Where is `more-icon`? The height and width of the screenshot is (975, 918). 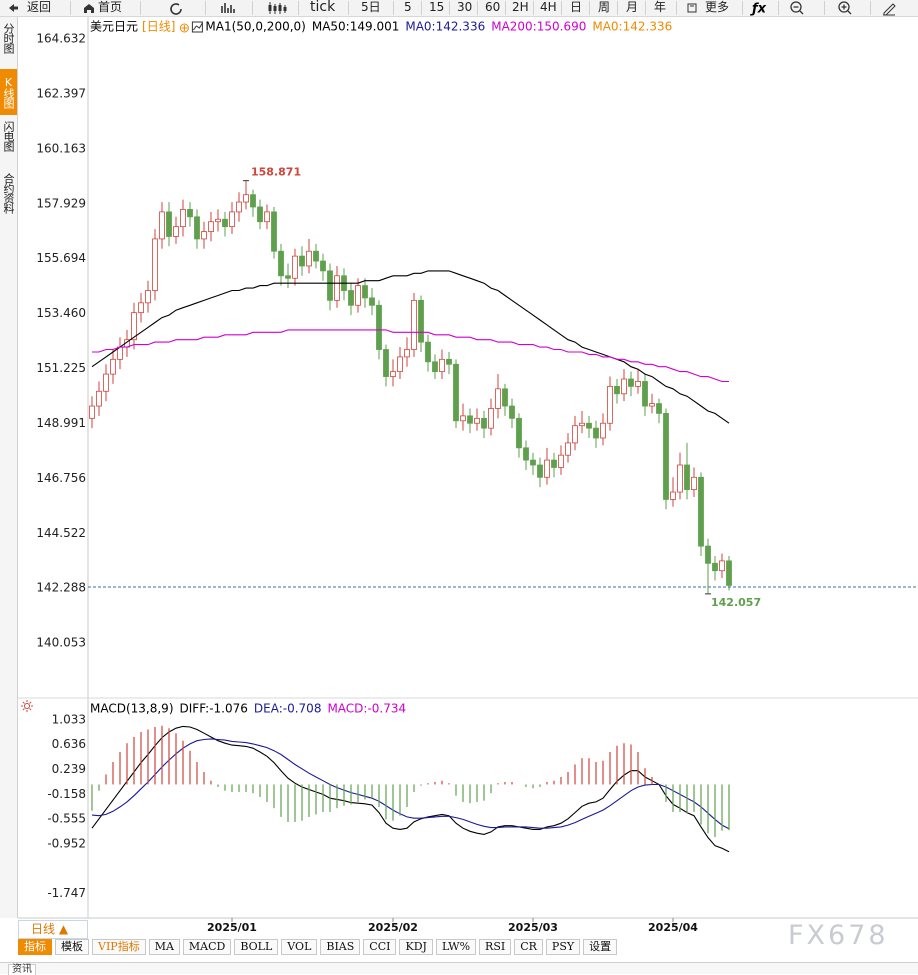 more-icon is located at coordinates (692, 8).